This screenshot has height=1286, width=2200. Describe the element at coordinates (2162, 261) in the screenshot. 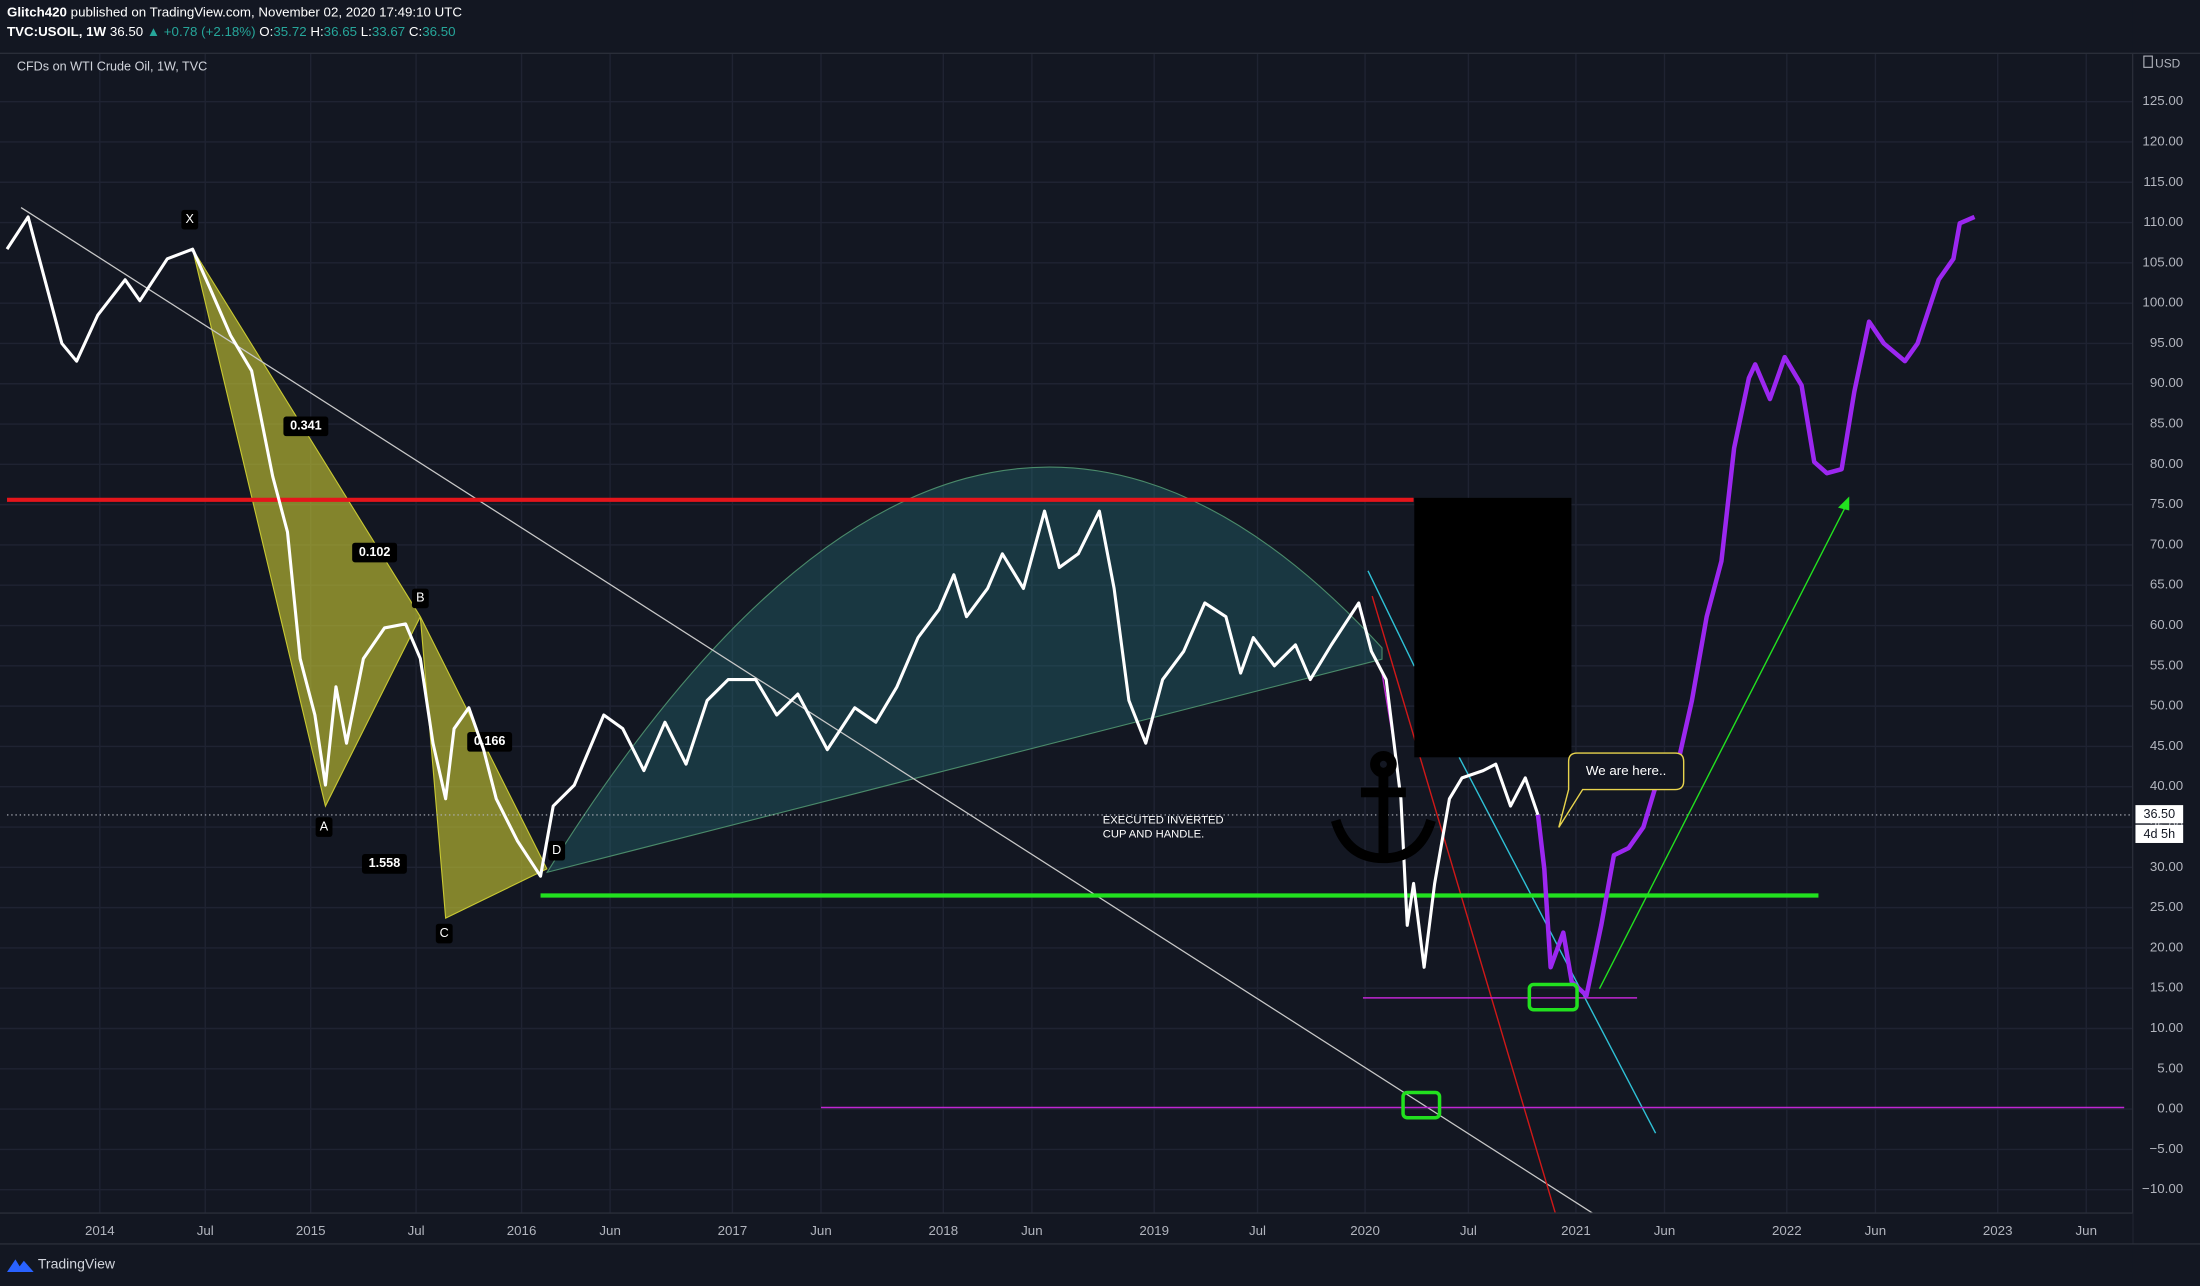

I see `y-tick-label: 105.00` at that location.